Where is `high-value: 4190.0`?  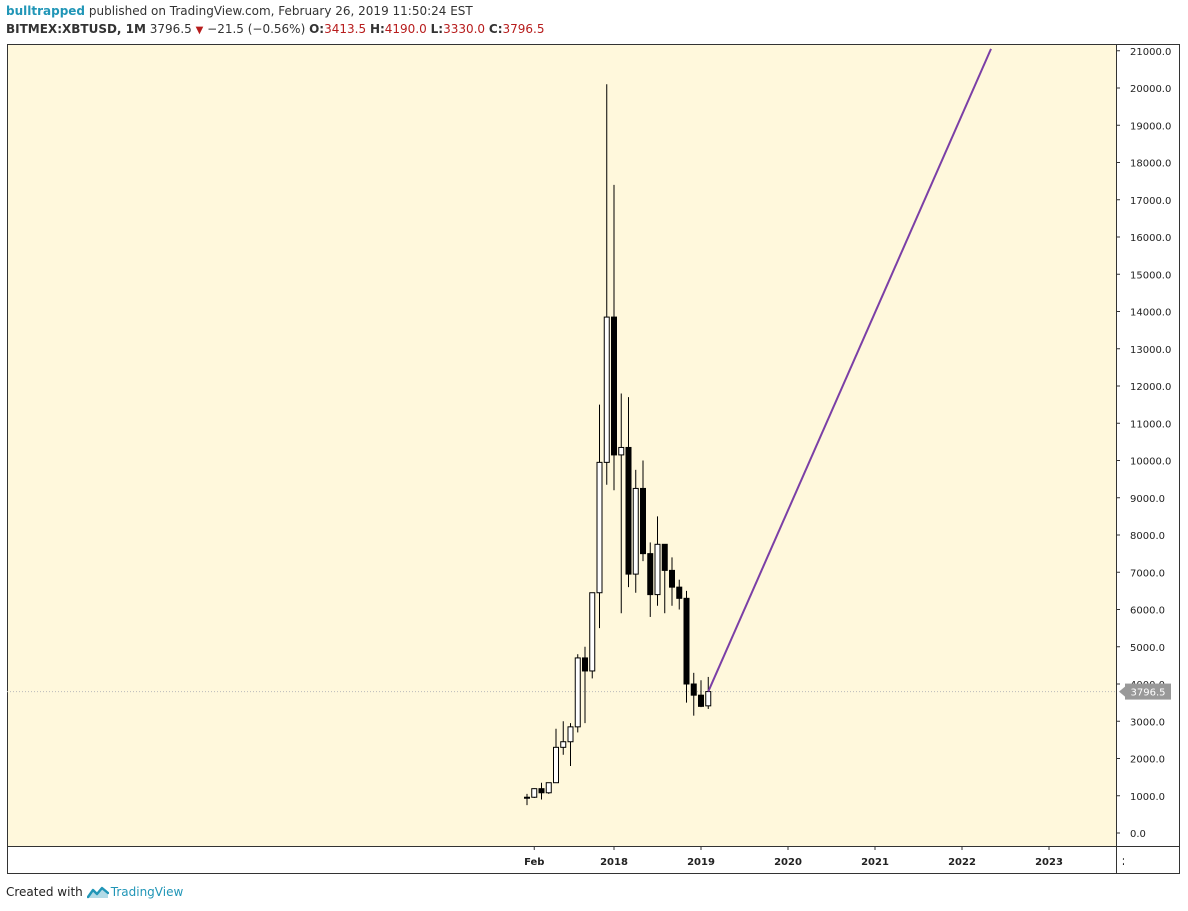 high-value: 4190.0 is located at coordinates (405, 29).